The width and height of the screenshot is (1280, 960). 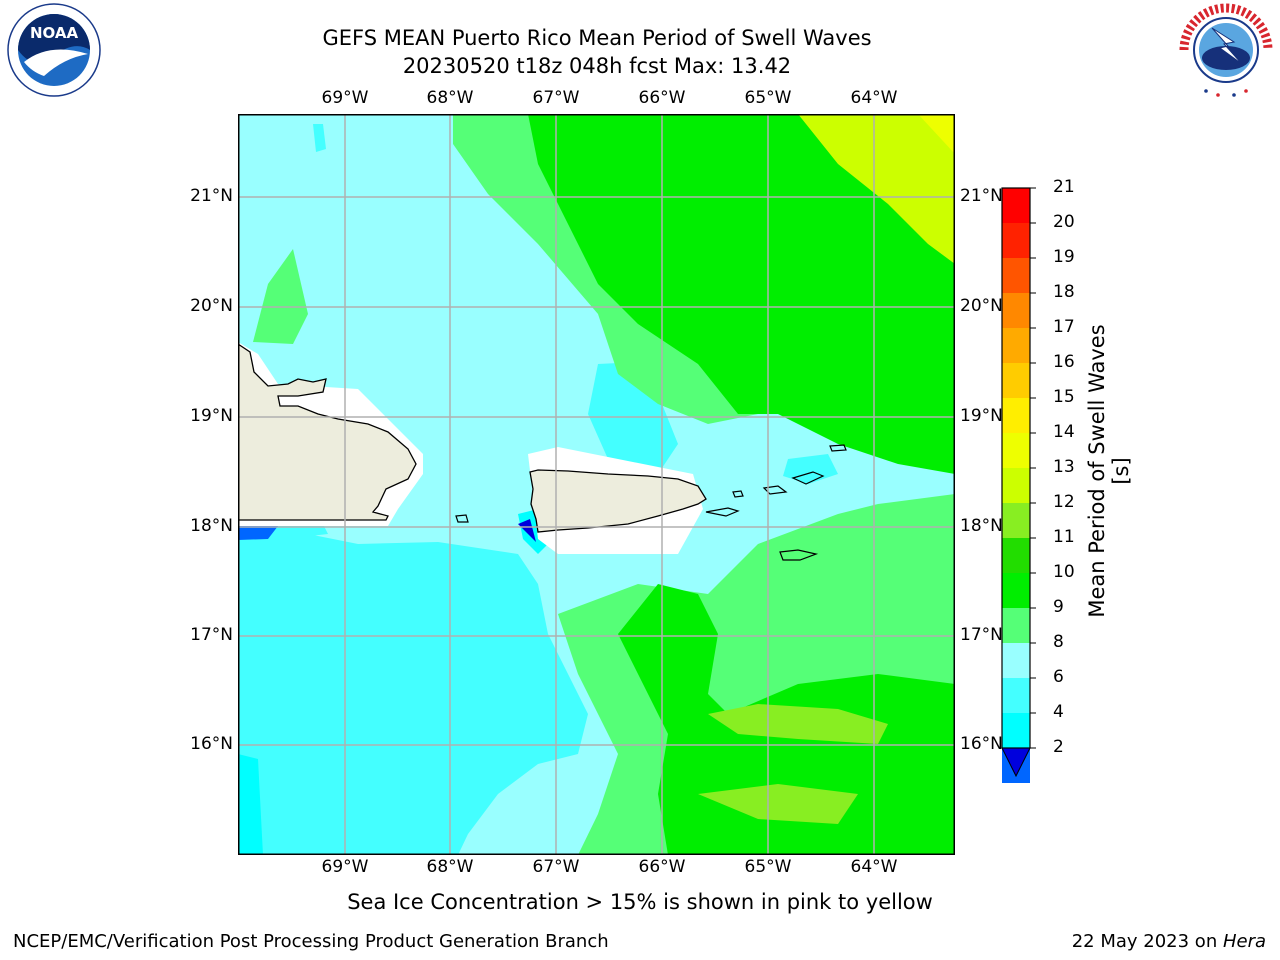 I want to click on lat-label-left-21n: 21°N, so click(x=211, y=196).